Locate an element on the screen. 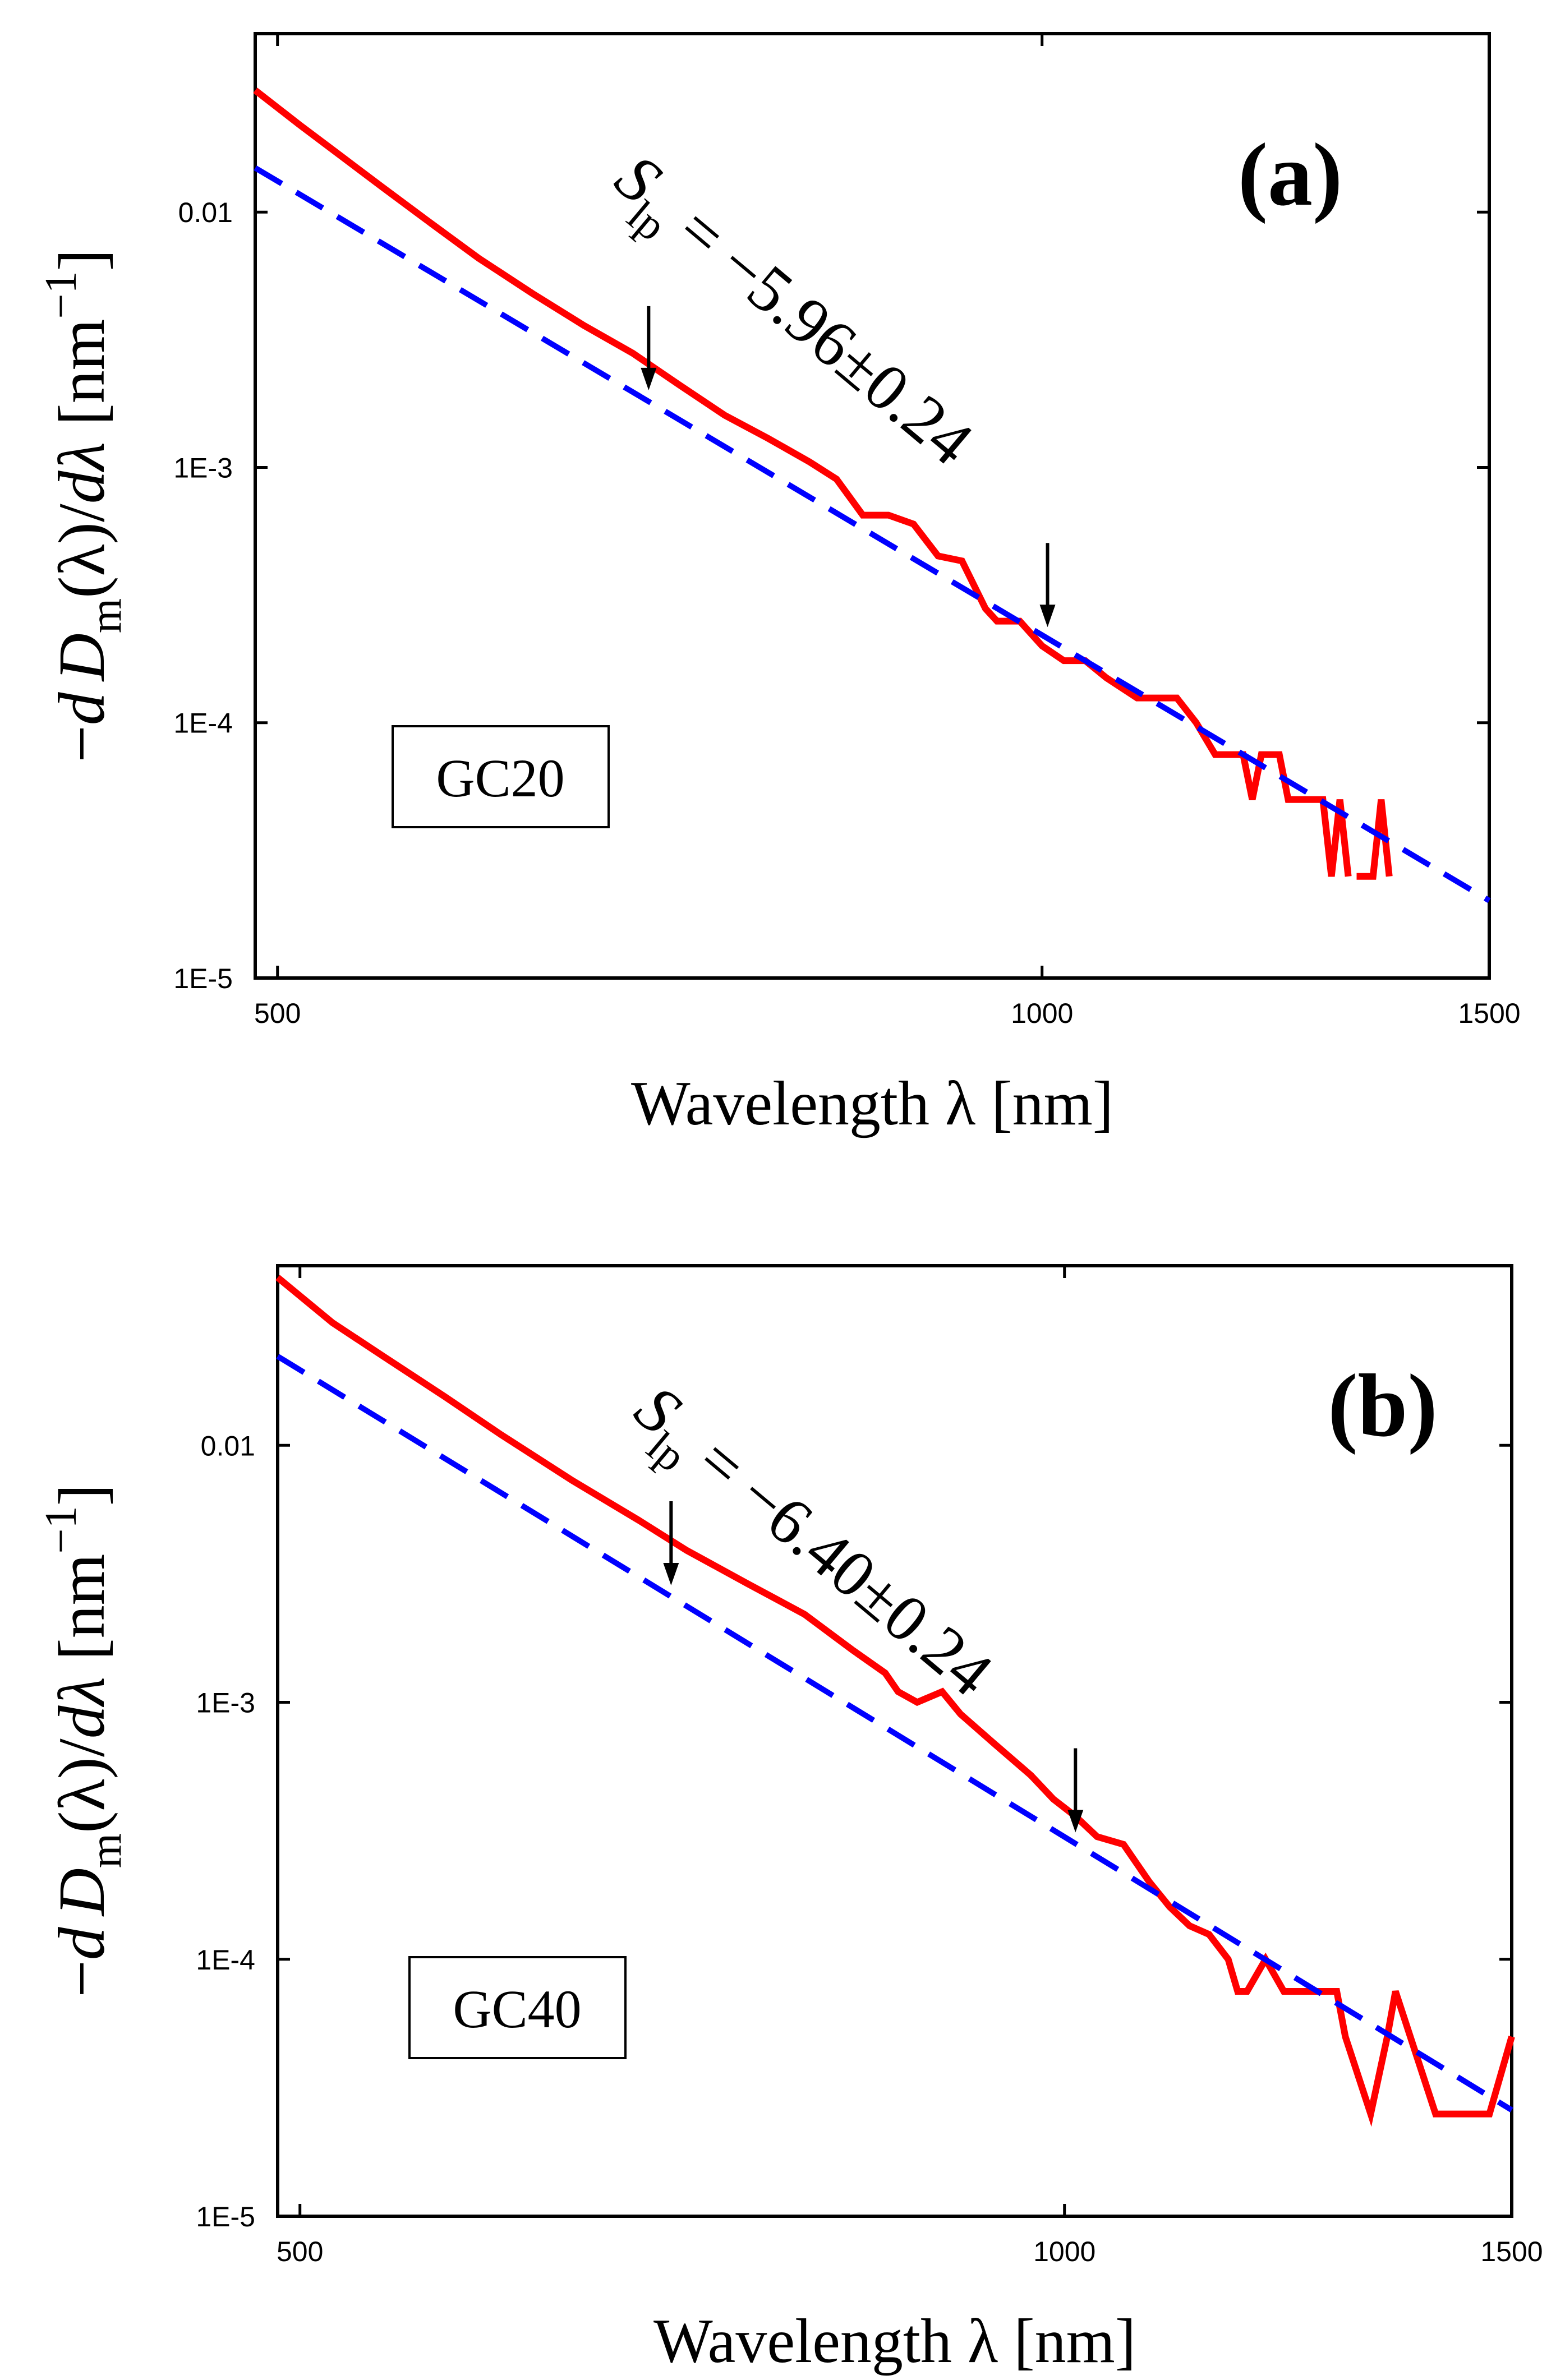 The image size is (1565, 2380). sample-label: GC20 is located at coordinates (500, 778).